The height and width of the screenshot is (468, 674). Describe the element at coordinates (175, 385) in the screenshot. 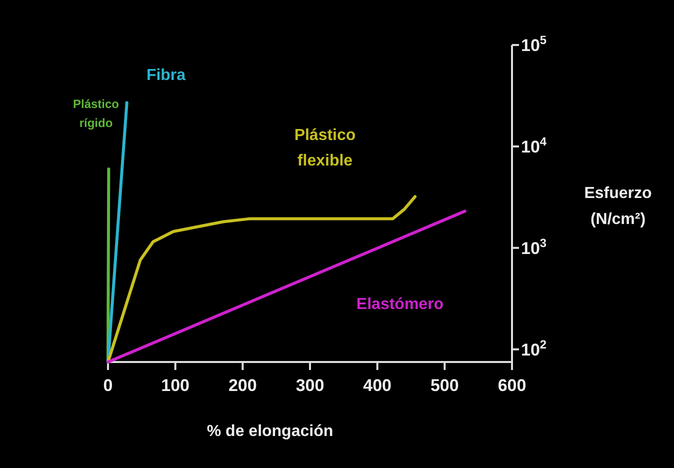

I see `x-tick-label: 100` at that location.